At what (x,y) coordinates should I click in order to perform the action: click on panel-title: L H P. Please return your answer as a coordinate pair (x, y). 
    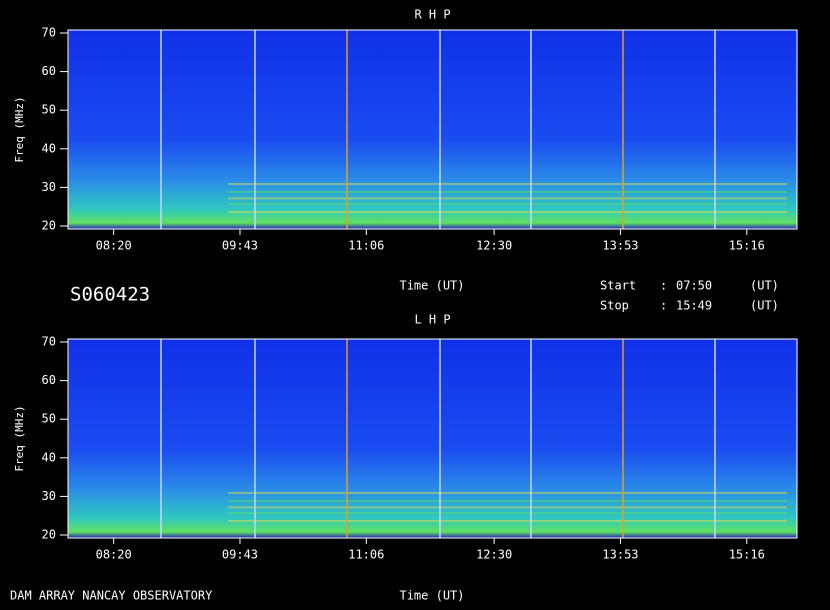
    Looking at the image, I should click on (432, 320).